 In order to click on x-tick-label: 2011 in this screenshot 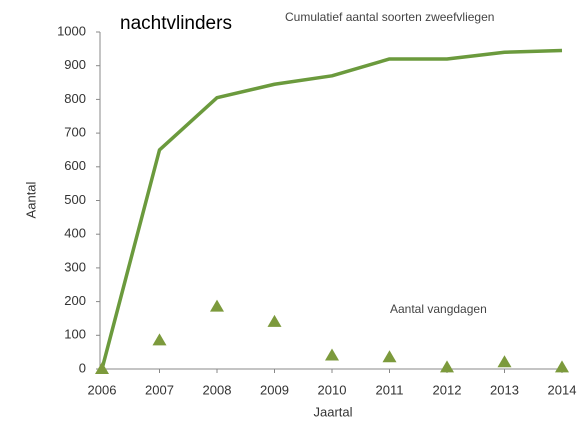, I will do `click(390, 389)`.